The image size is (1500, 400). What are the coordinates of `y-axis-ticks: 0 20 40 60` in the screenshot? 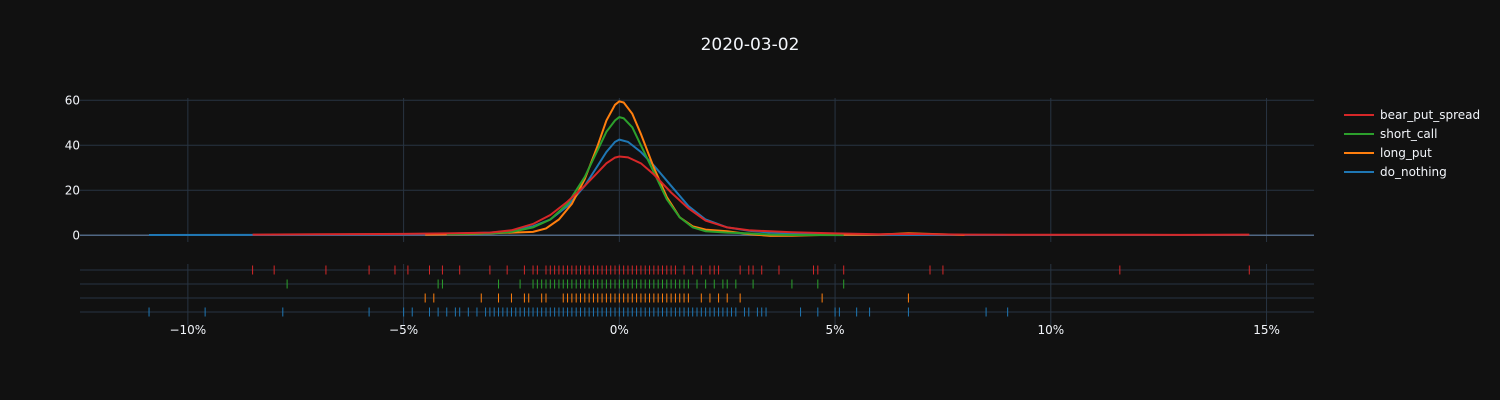 It's located at (72, 167).